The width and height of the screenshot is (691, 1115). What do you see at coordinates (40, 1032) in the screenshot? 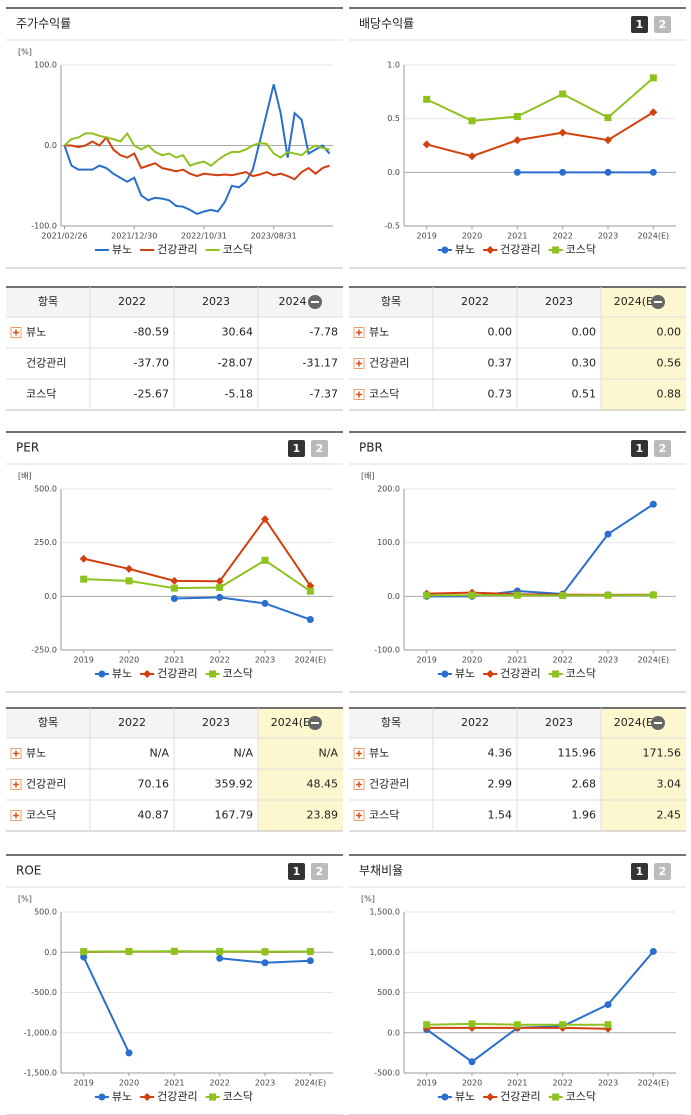
I see `y-tick-label: -1,000.0` at bounding box center [40, 1032].